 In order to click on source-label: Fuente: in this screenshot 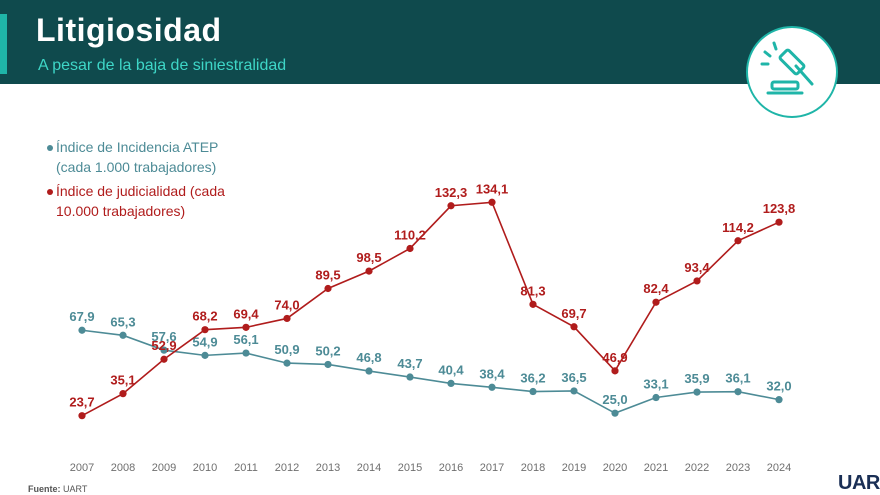, I will do `click(44, 489)`.